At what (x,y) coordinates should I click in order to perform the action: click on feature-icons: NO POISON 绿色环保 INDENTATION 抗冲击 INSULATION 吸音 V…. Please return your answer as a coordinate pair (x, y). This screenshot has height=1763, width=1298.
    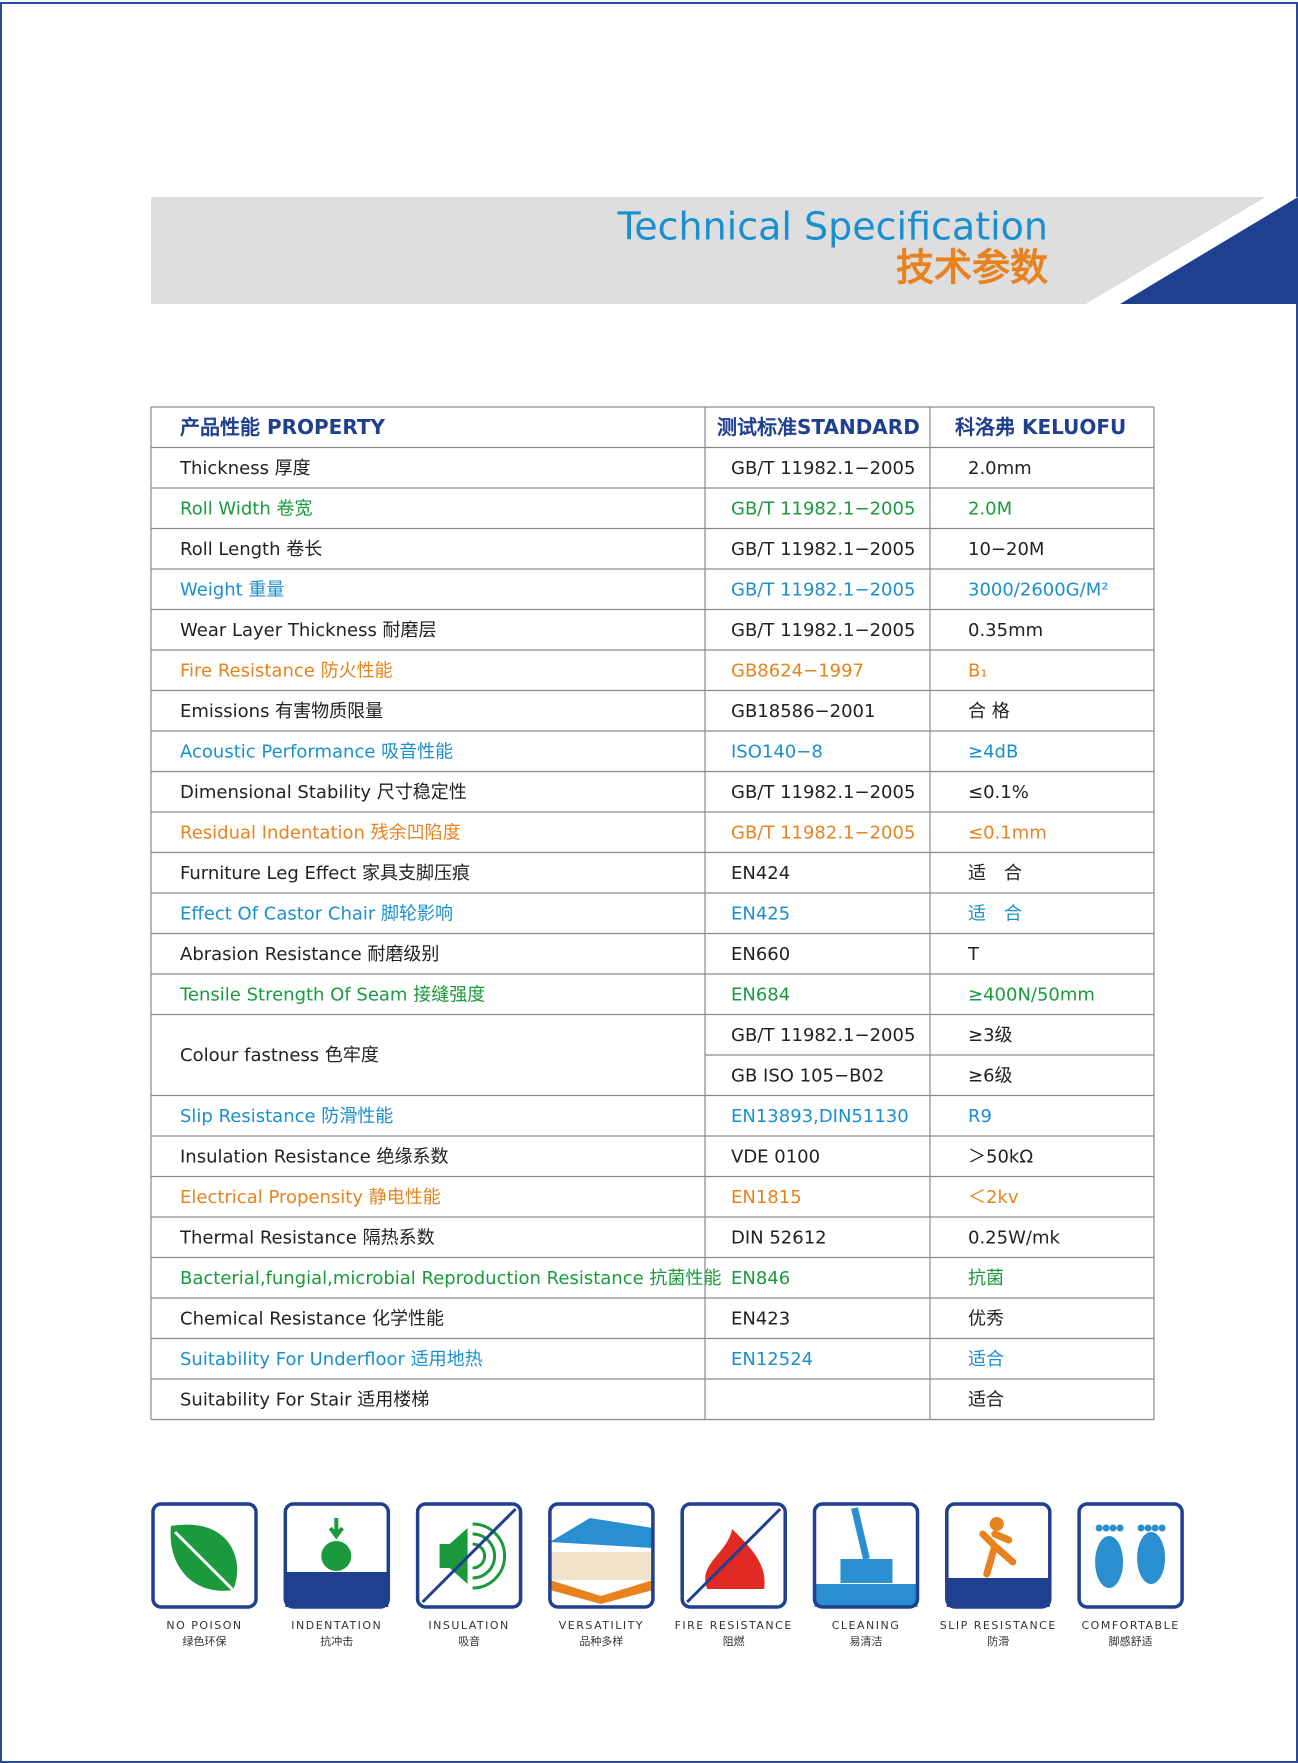
    Looking at the image, I should click on (667, 1575).